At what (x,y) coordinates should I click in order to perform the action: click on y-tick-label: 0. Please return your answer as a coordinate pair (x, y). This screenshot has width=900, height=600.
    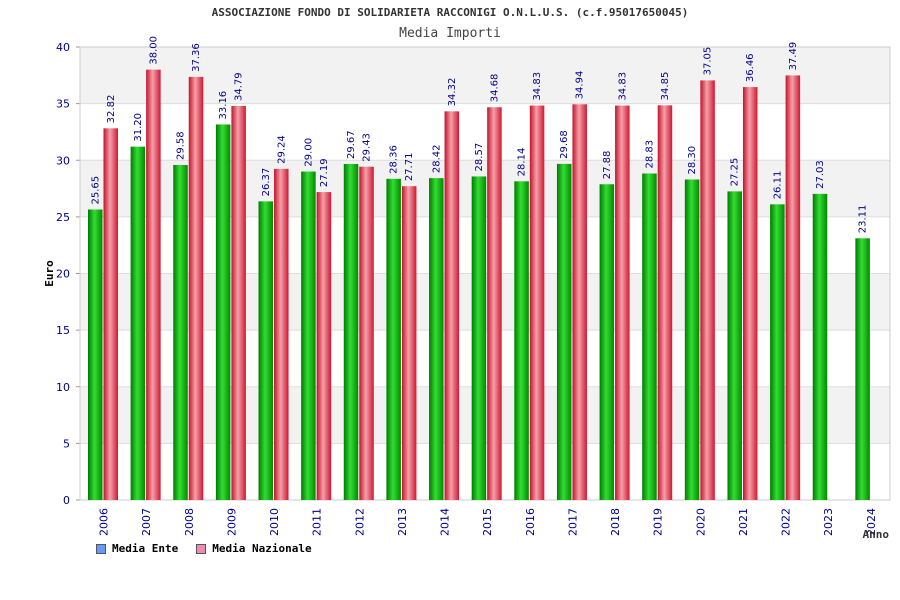
    Looking at the image, I should click on (66, 500).